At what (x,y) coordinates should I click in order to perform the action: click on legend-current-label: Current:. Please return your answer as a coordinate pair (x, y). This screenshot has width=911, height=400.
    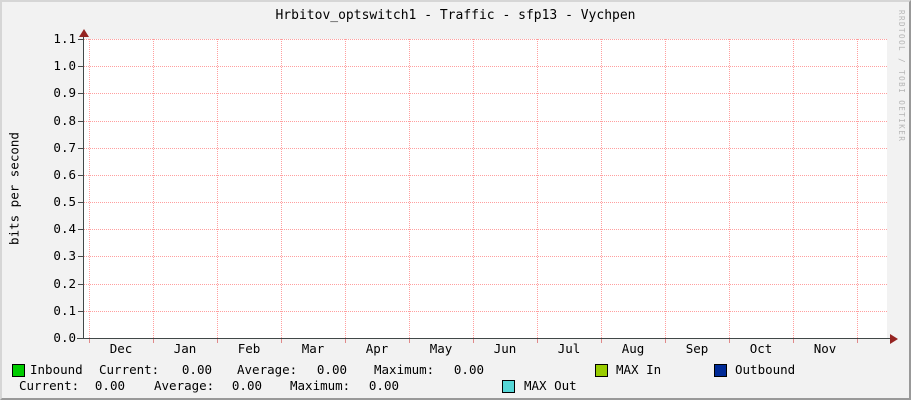
    Looking at the image, I should click on (129, 369).